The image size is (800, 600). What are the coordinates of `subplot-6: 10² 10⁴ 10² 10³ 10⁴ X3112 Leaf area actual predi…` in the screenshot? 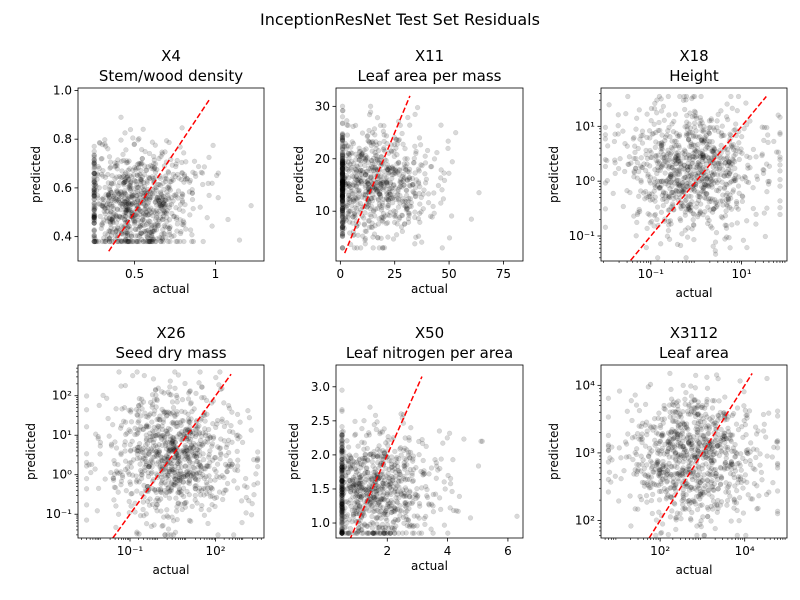 It's located at (667, 450).